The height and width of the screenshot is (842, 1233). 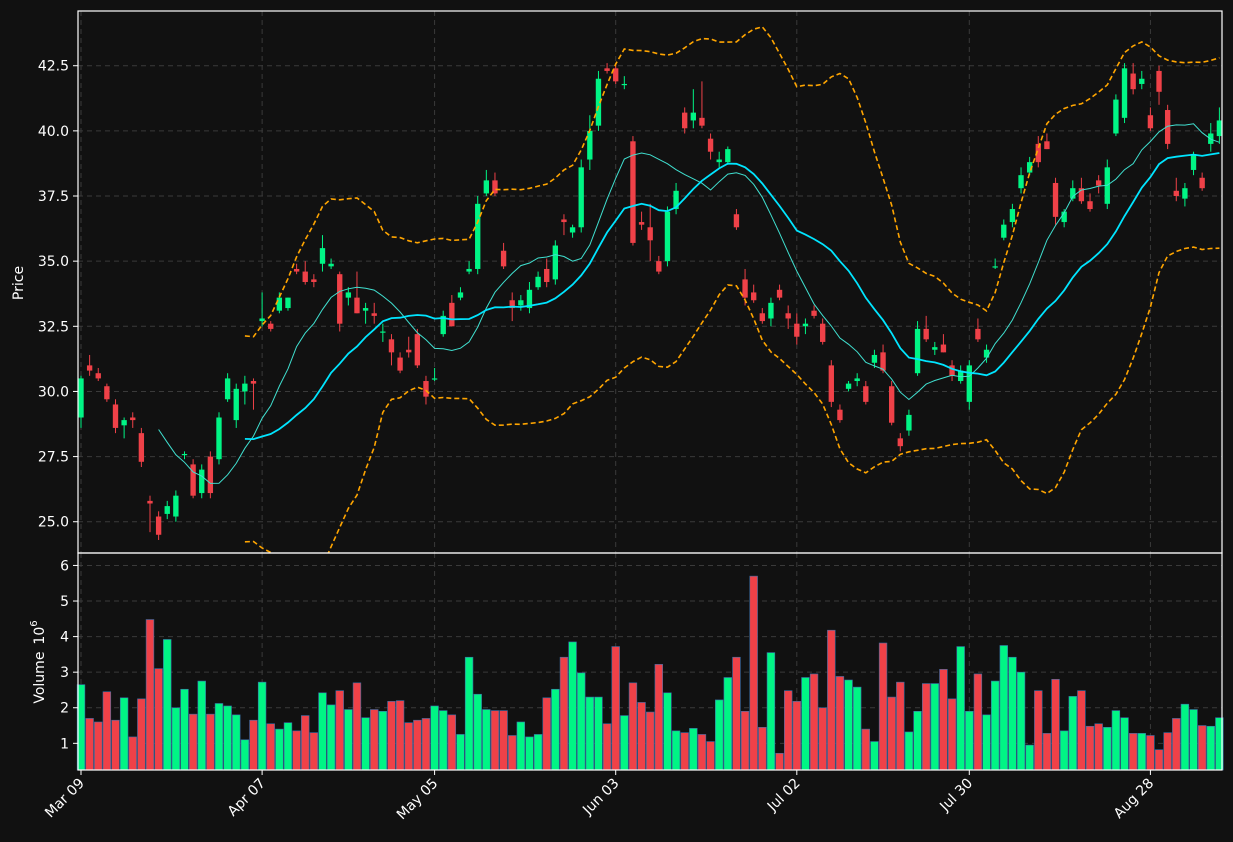 I want to click on price-tick-label: 25.0, so click(x=53, y=523).